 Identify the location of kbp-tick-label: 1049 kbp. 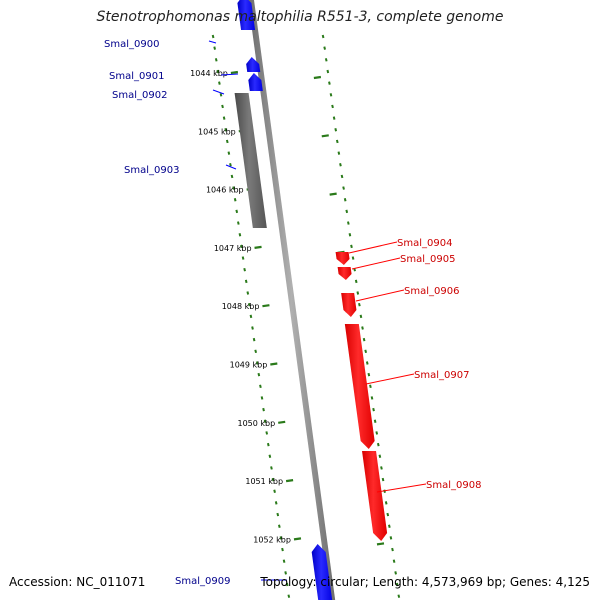
(249, 365).